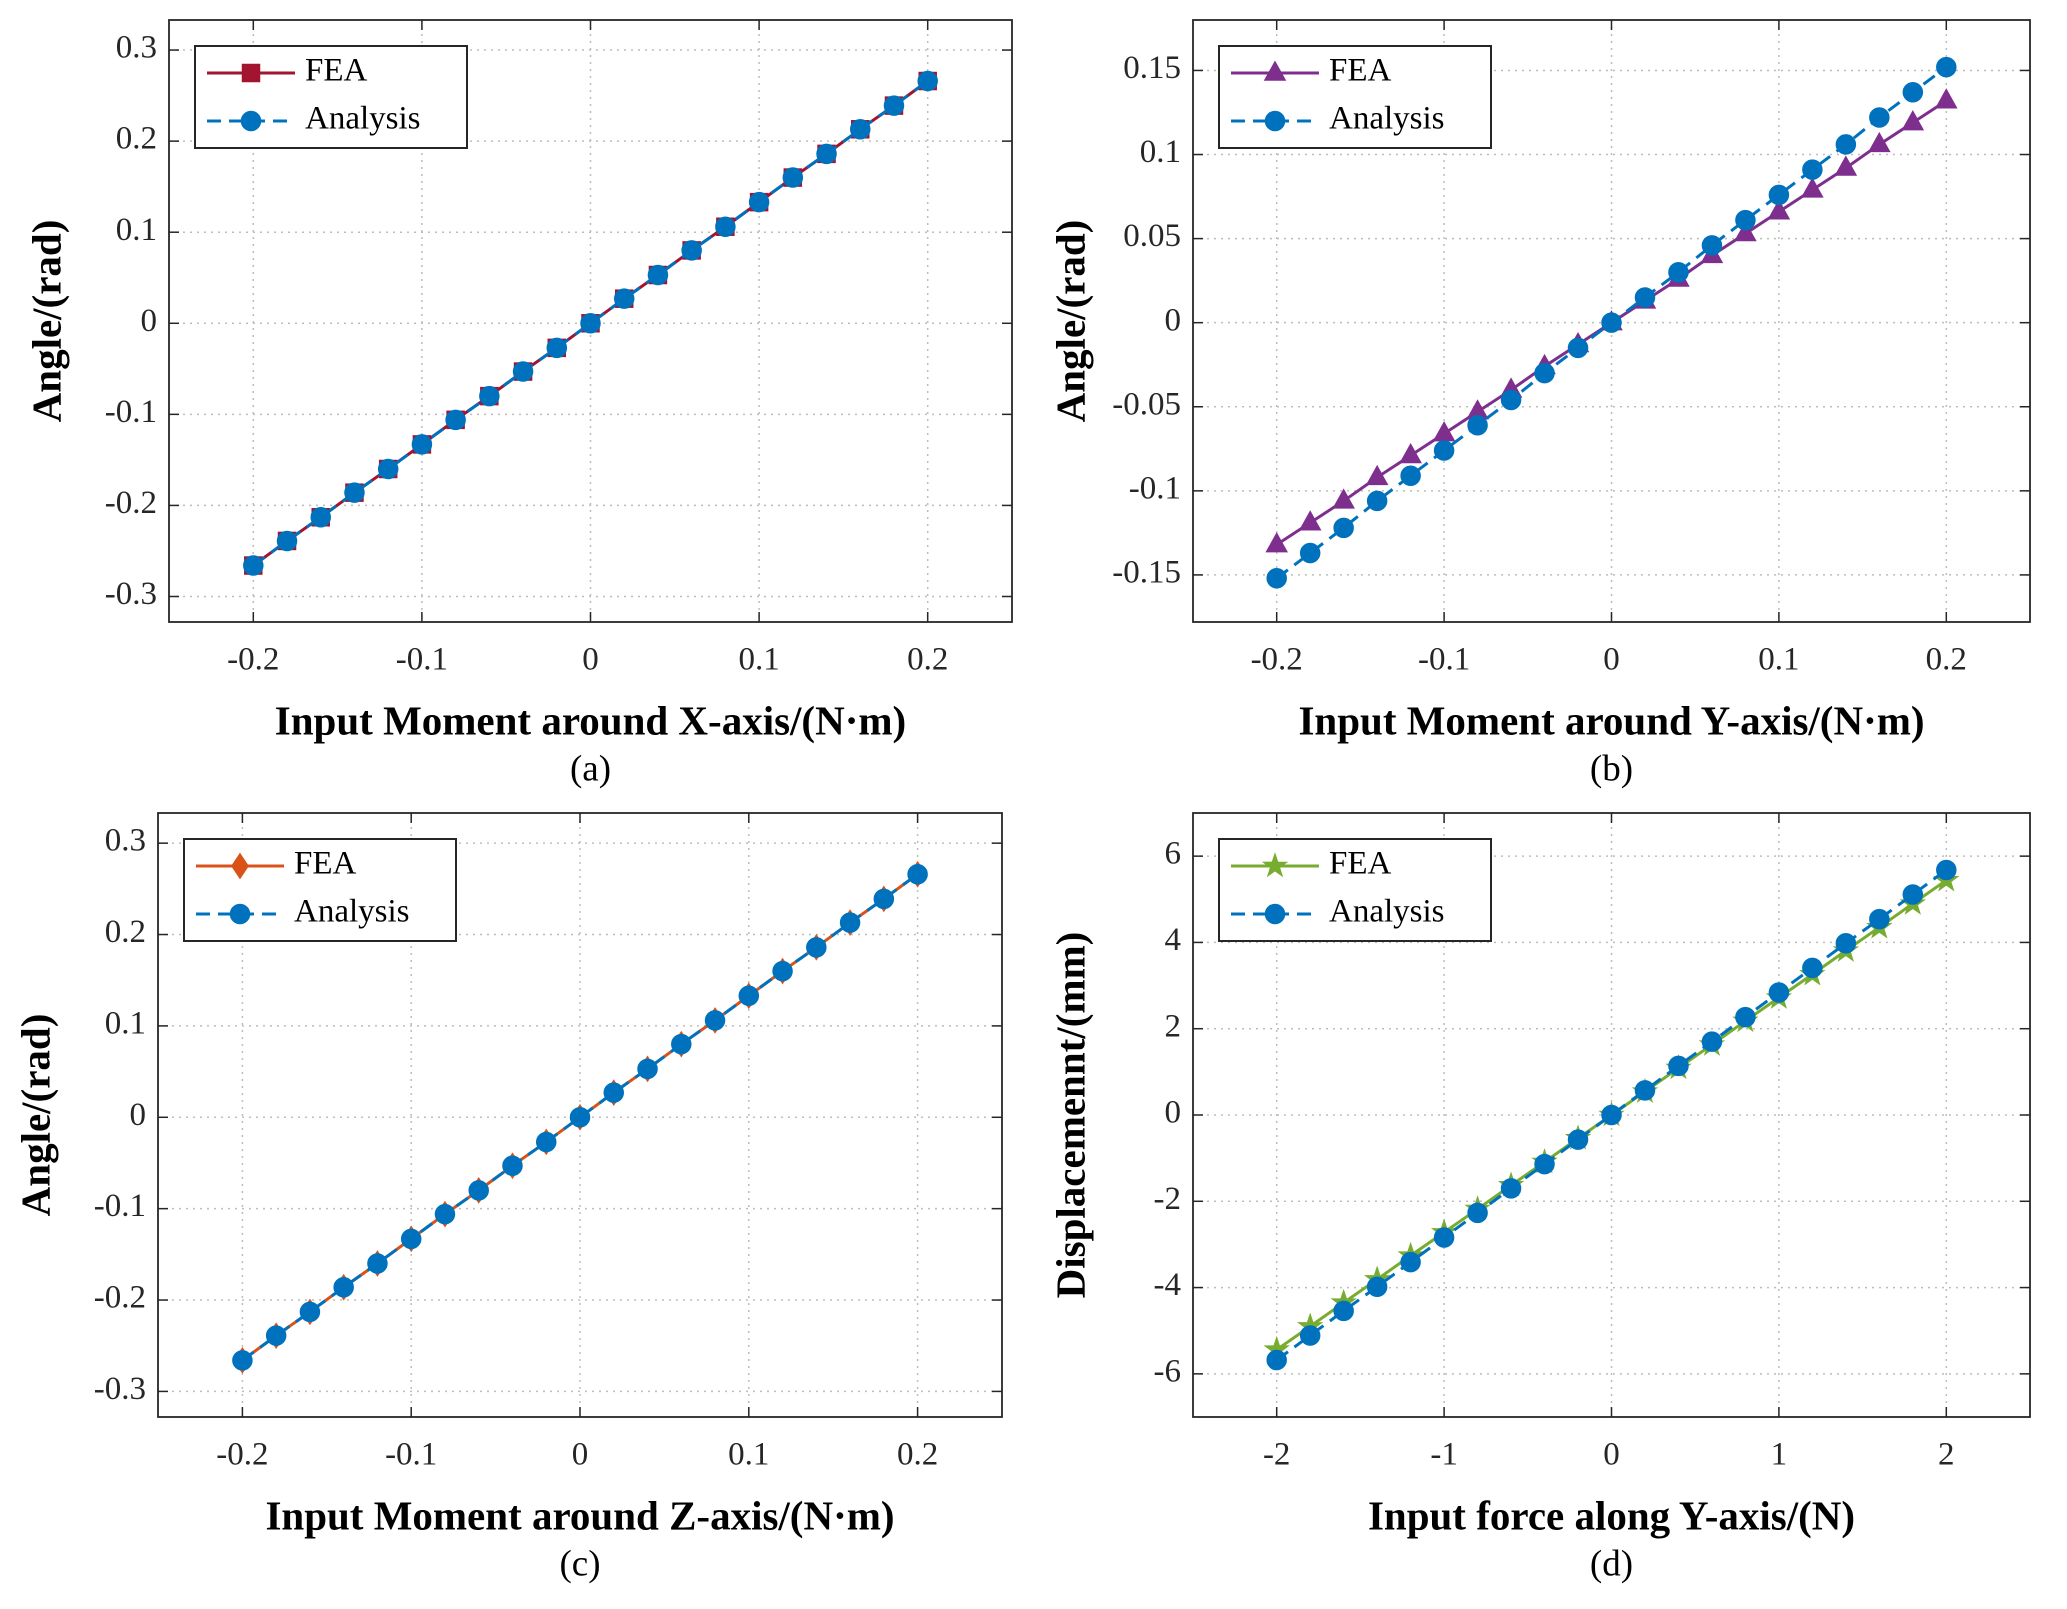  I want to click on x-tick-label: 1, so click(1779, 1455).